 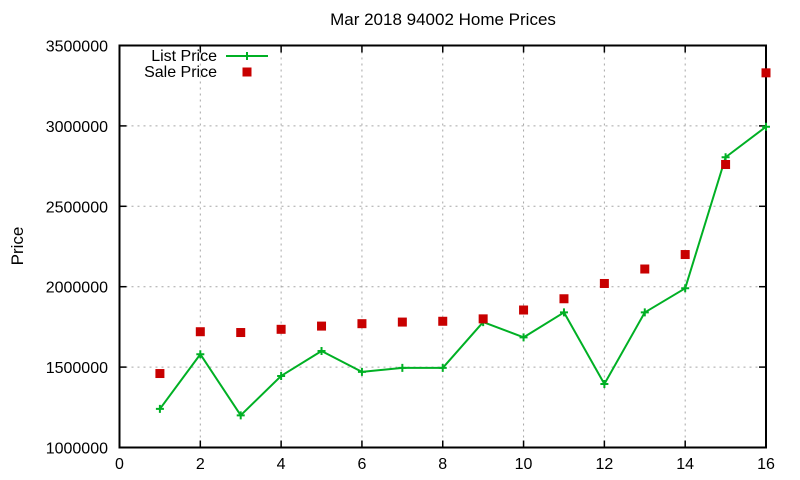 I want to click on y-tick-label: 3000000, so click(x=77, y=127).